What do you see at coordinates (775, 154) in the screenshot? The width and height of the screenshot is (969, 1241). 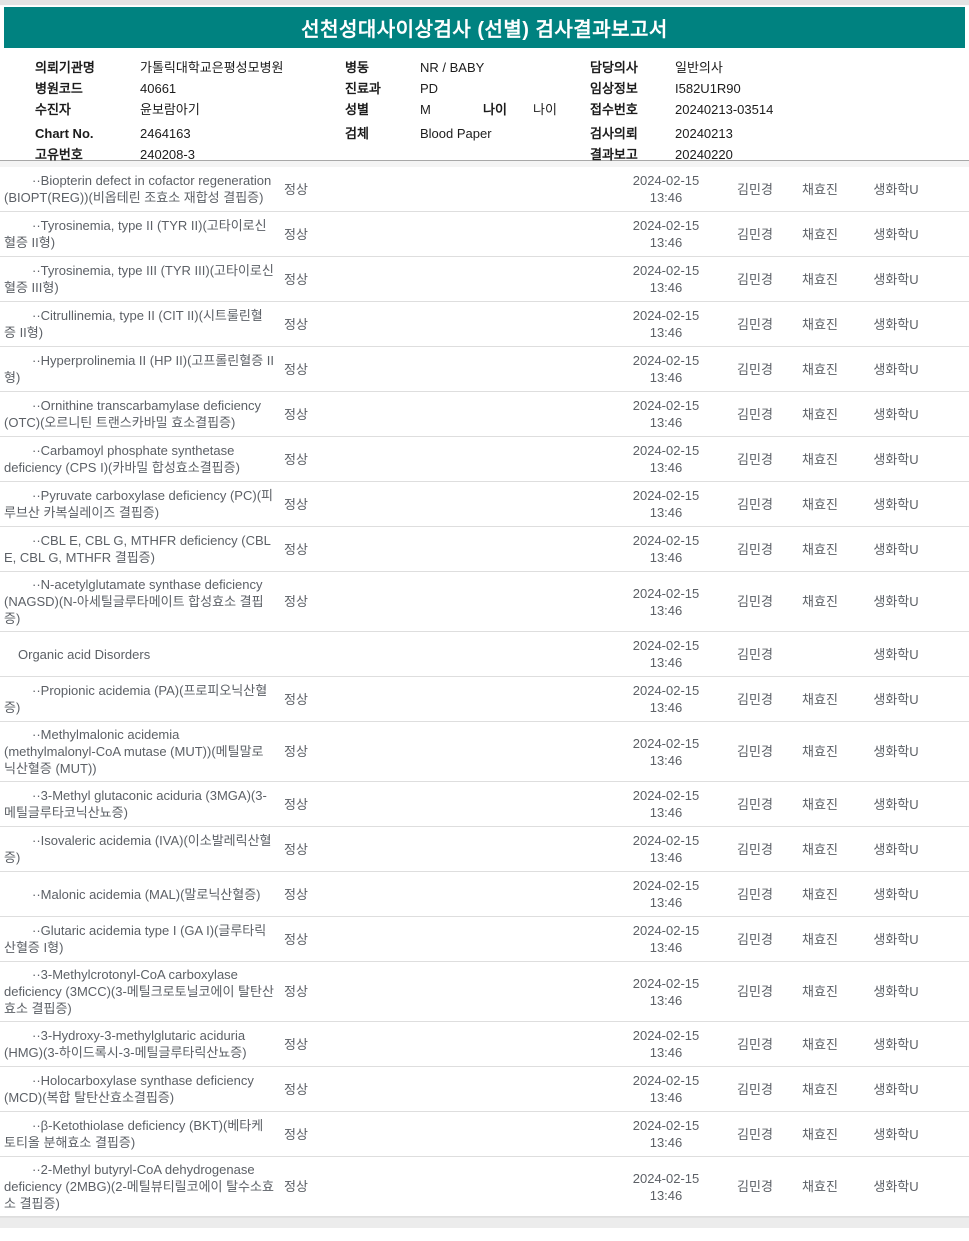 I see `info-row: 결과보고 20240220` at bounding box center [775, 154].